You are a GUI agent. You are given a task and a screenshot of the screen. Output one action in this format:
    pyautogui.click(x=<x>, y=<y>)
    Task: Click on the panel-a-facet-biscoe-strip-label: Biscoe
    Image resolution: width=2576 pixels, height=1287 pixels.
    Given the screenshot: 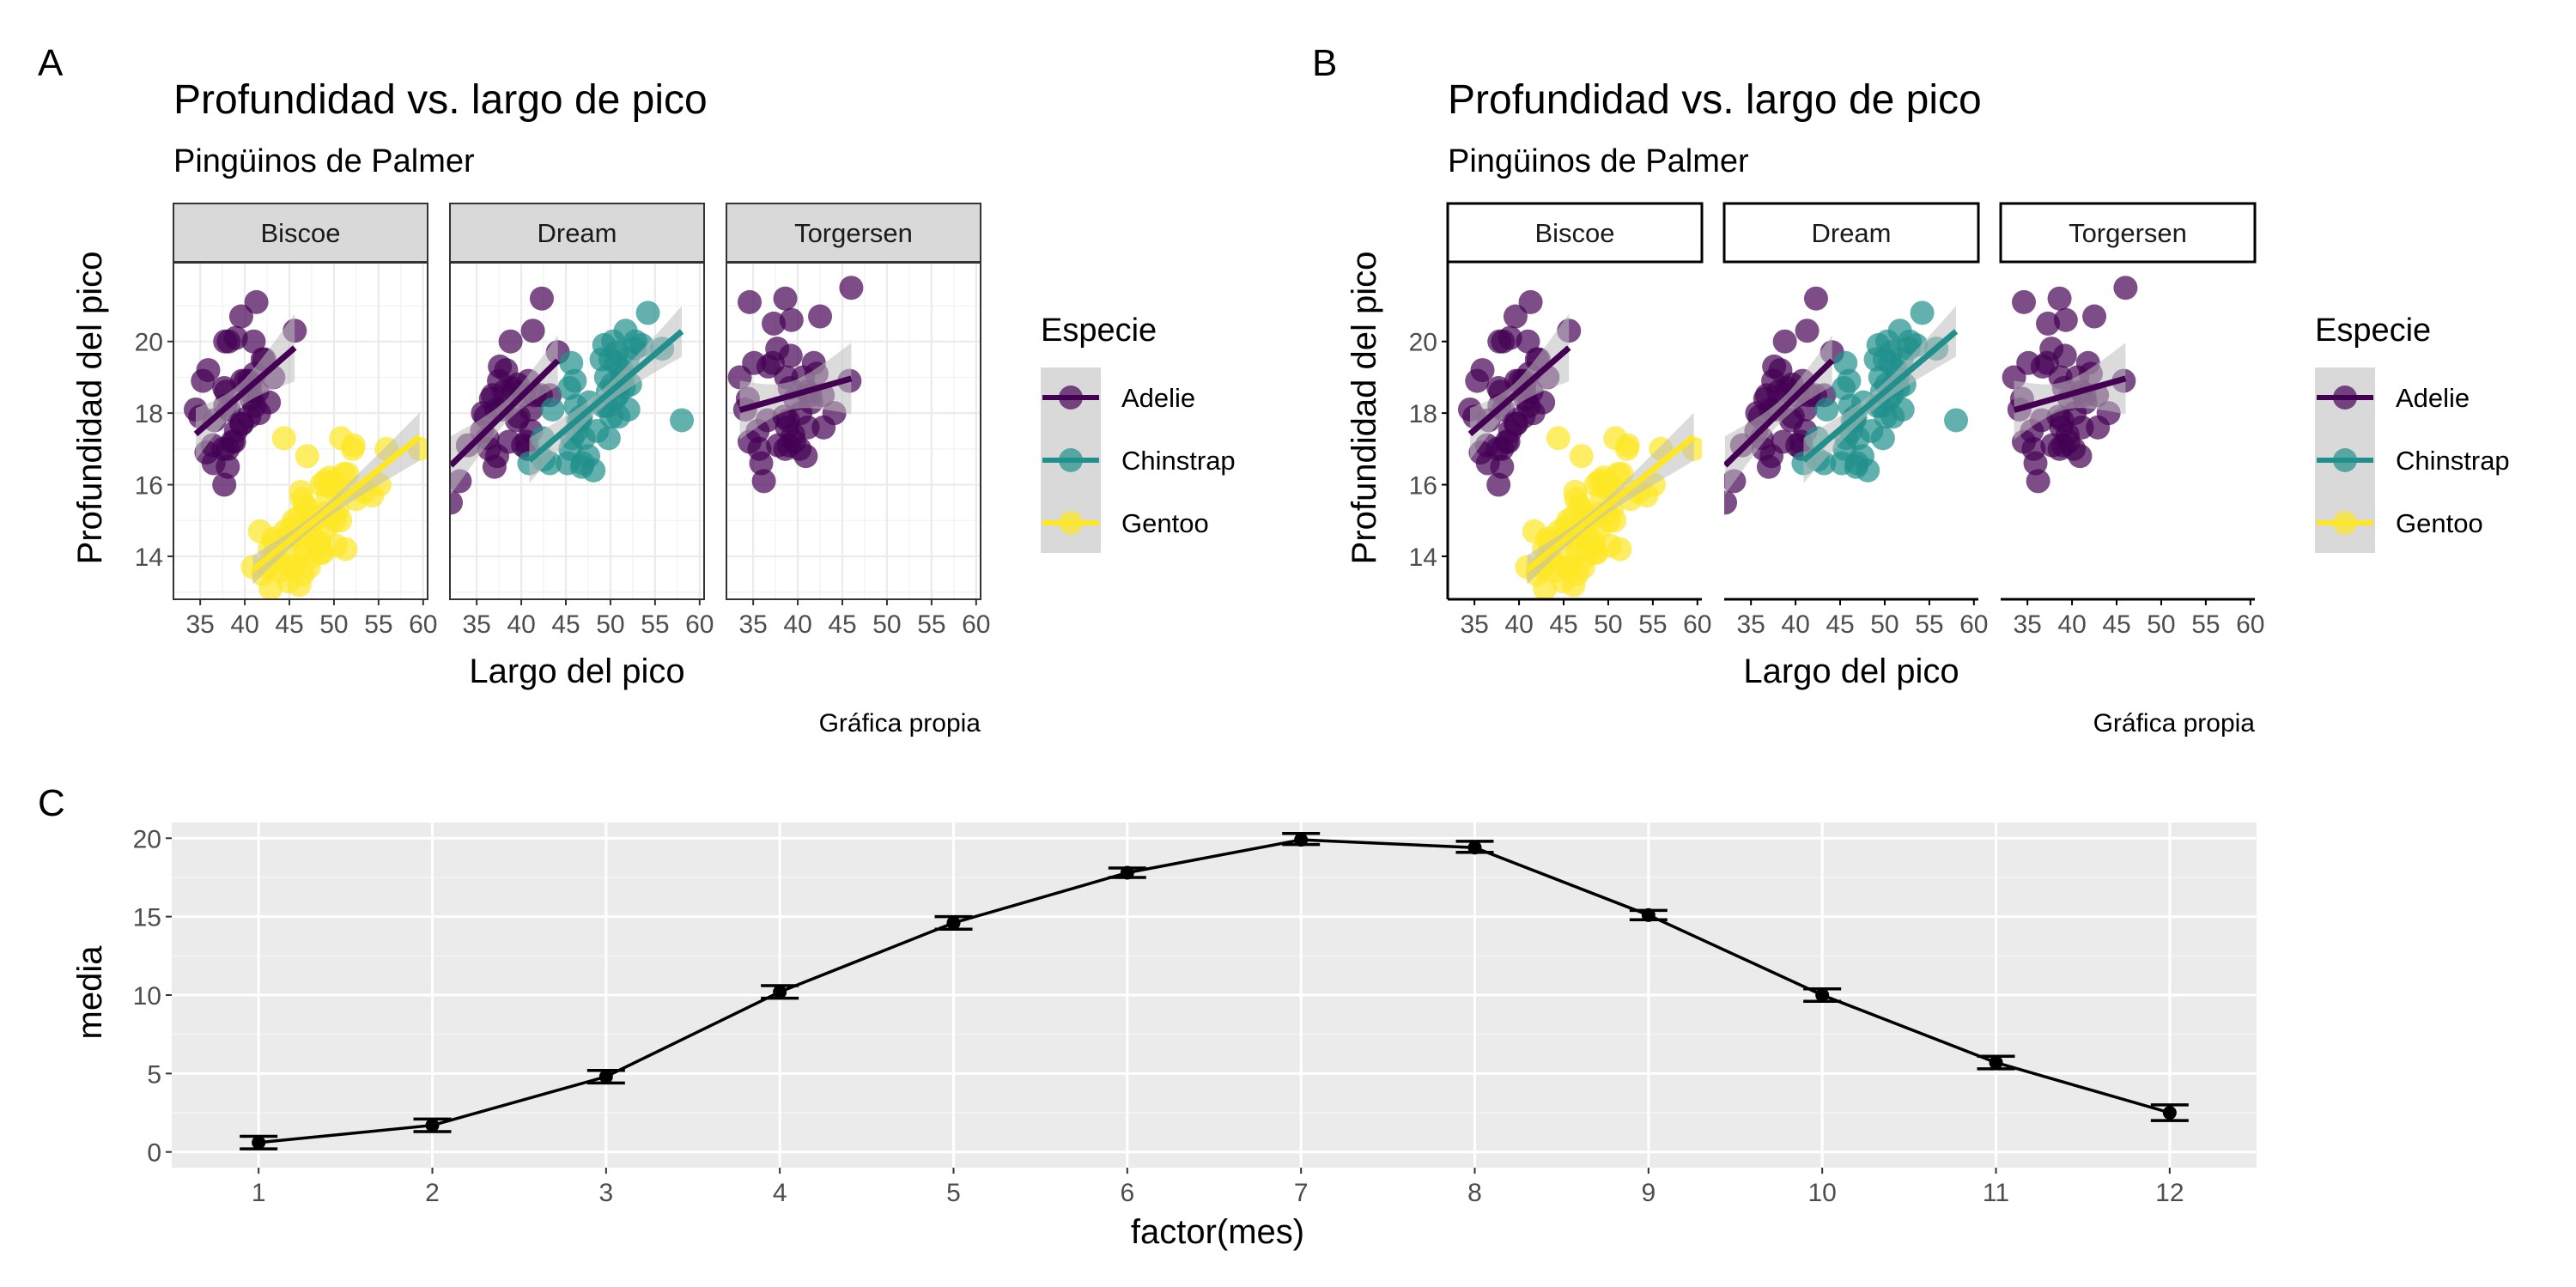 What is the action you would take?
    pyautogui.click(x=300, y=233)
    